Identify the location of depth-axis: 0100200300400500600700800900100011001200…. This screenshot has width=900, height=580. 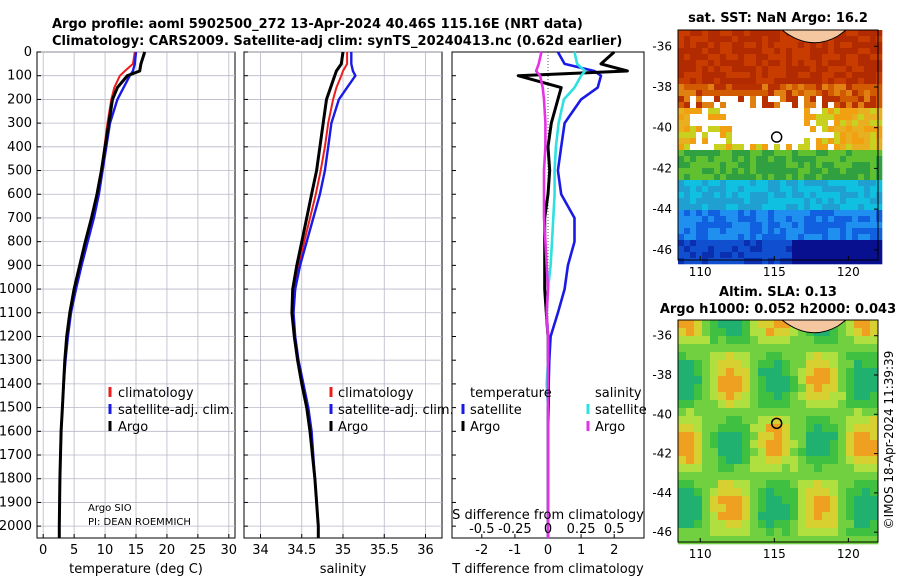
(16, 289).